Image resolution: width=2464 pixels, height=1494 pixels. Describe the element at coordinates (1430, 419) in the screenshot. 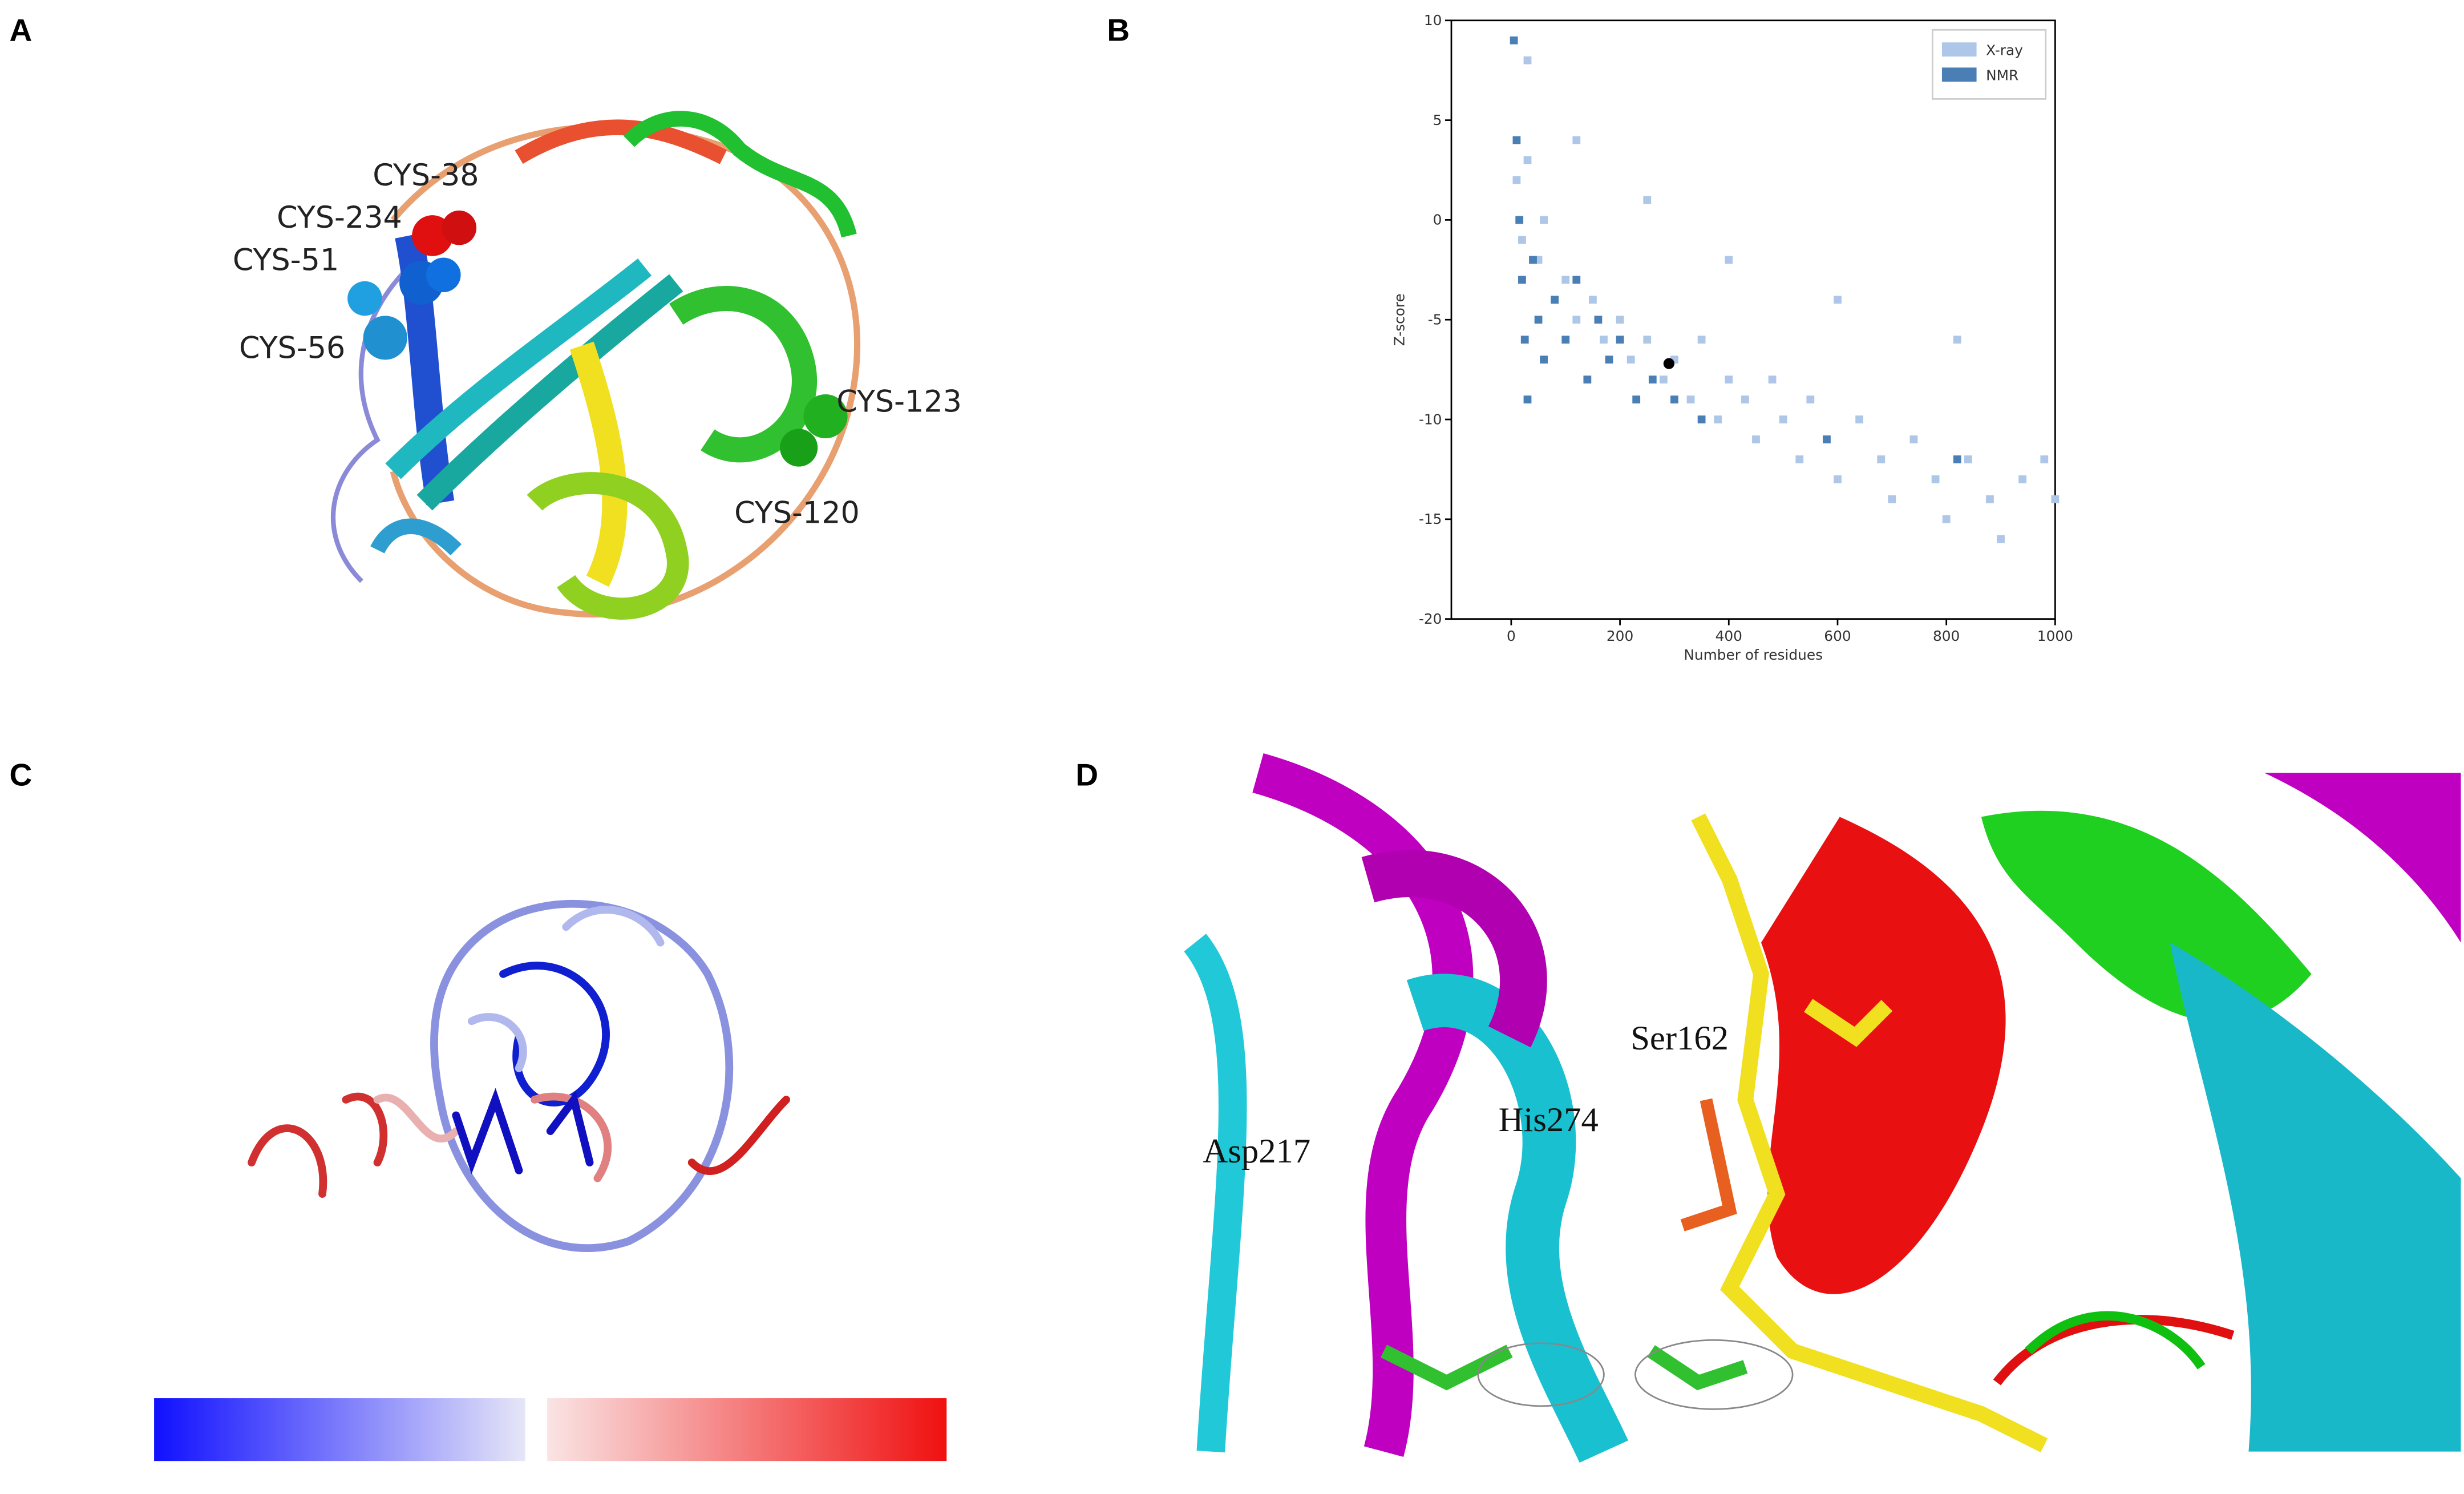

I see `y-tick-label: -10` at that location.